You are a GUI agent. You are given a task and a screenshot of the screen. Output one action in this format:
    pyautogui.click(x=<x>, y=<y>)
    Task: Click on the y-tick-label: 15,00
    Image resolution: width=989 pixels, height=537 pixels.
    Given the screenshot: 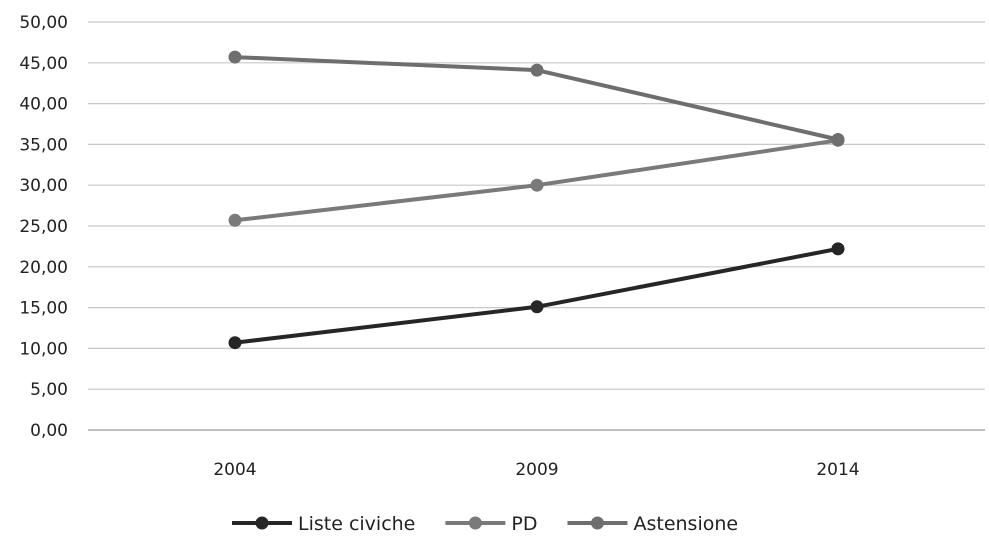 What is the action you would take?
    pyautogui.click(x=43, y=309)
    